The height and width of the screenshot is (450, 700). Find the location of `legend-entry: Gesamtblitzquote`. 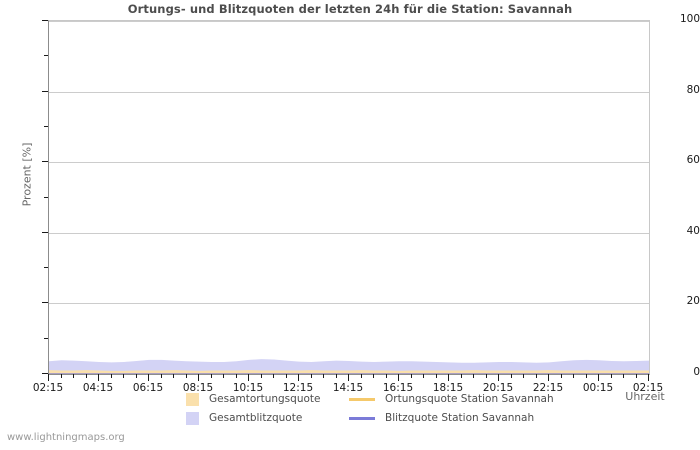

legend-entry: Gesamtblitzquote is located at coordinates (244, 418).